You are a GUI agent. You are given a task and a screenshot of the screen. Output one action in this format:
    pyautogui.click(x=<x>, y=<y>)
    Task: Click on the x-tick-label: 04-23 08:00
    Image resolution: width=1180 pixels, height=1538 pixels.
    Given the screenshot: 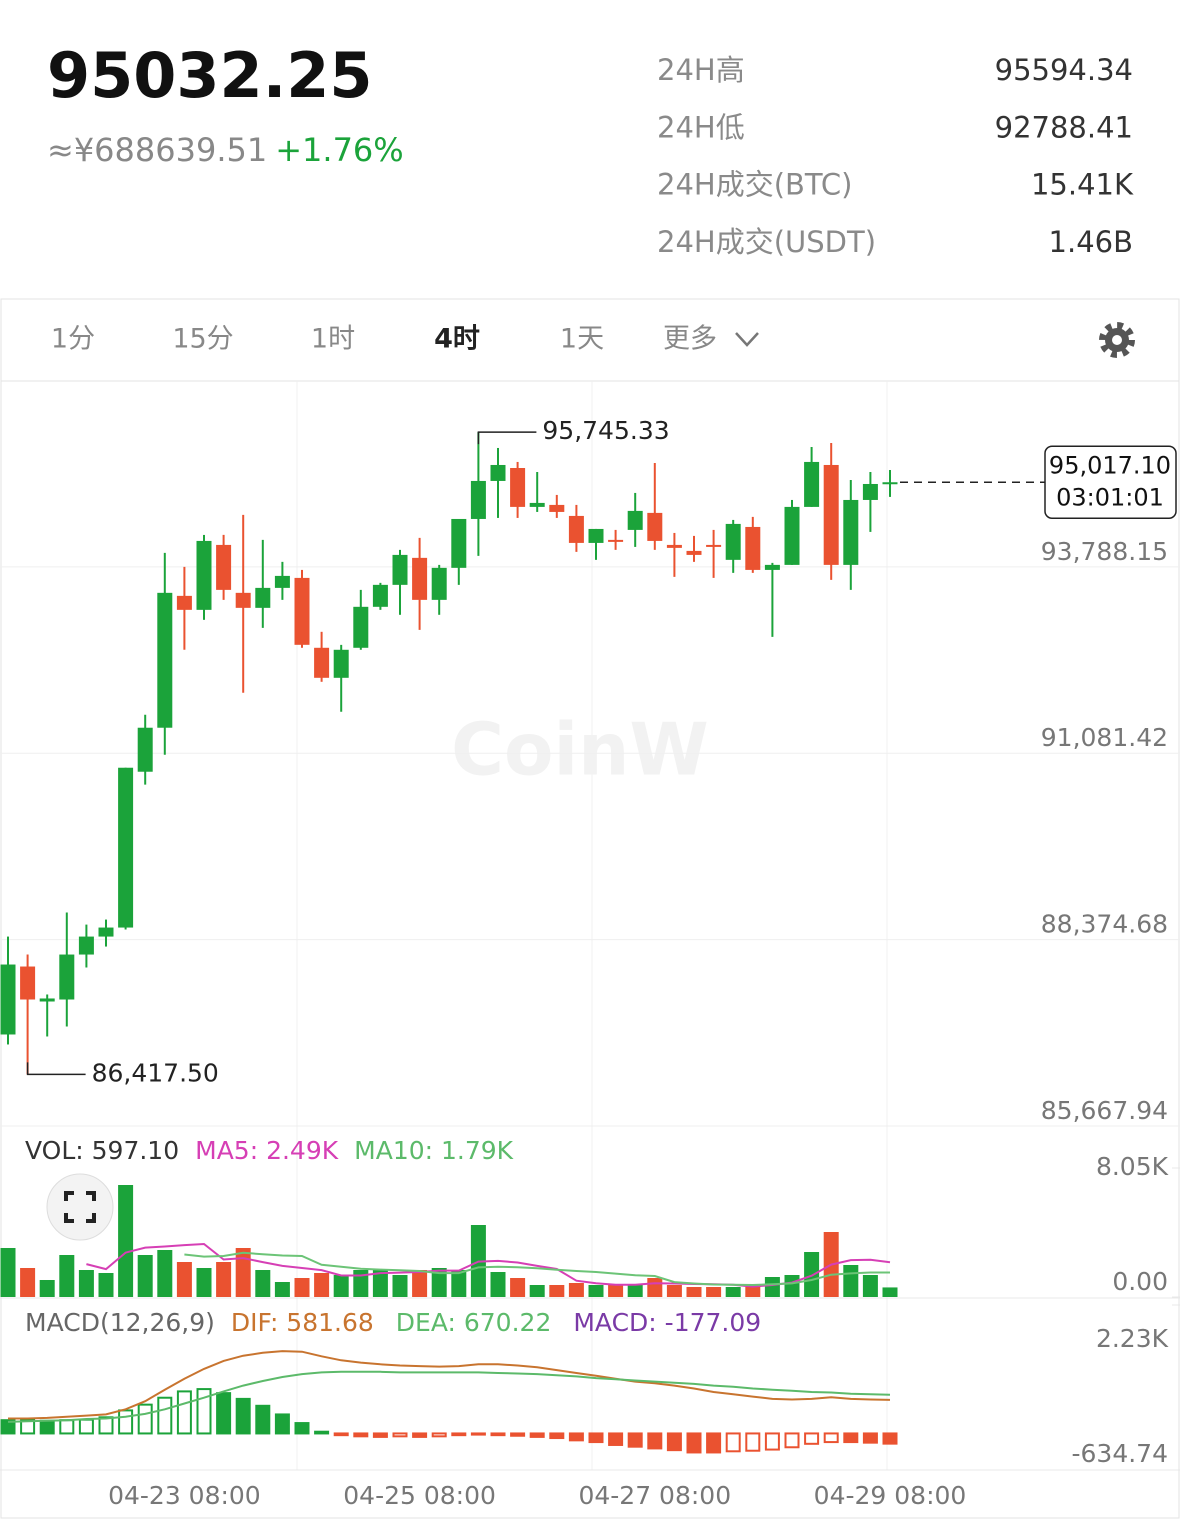 What is the action you would take?
    pyautogui.click(x=184, y=1495)
    